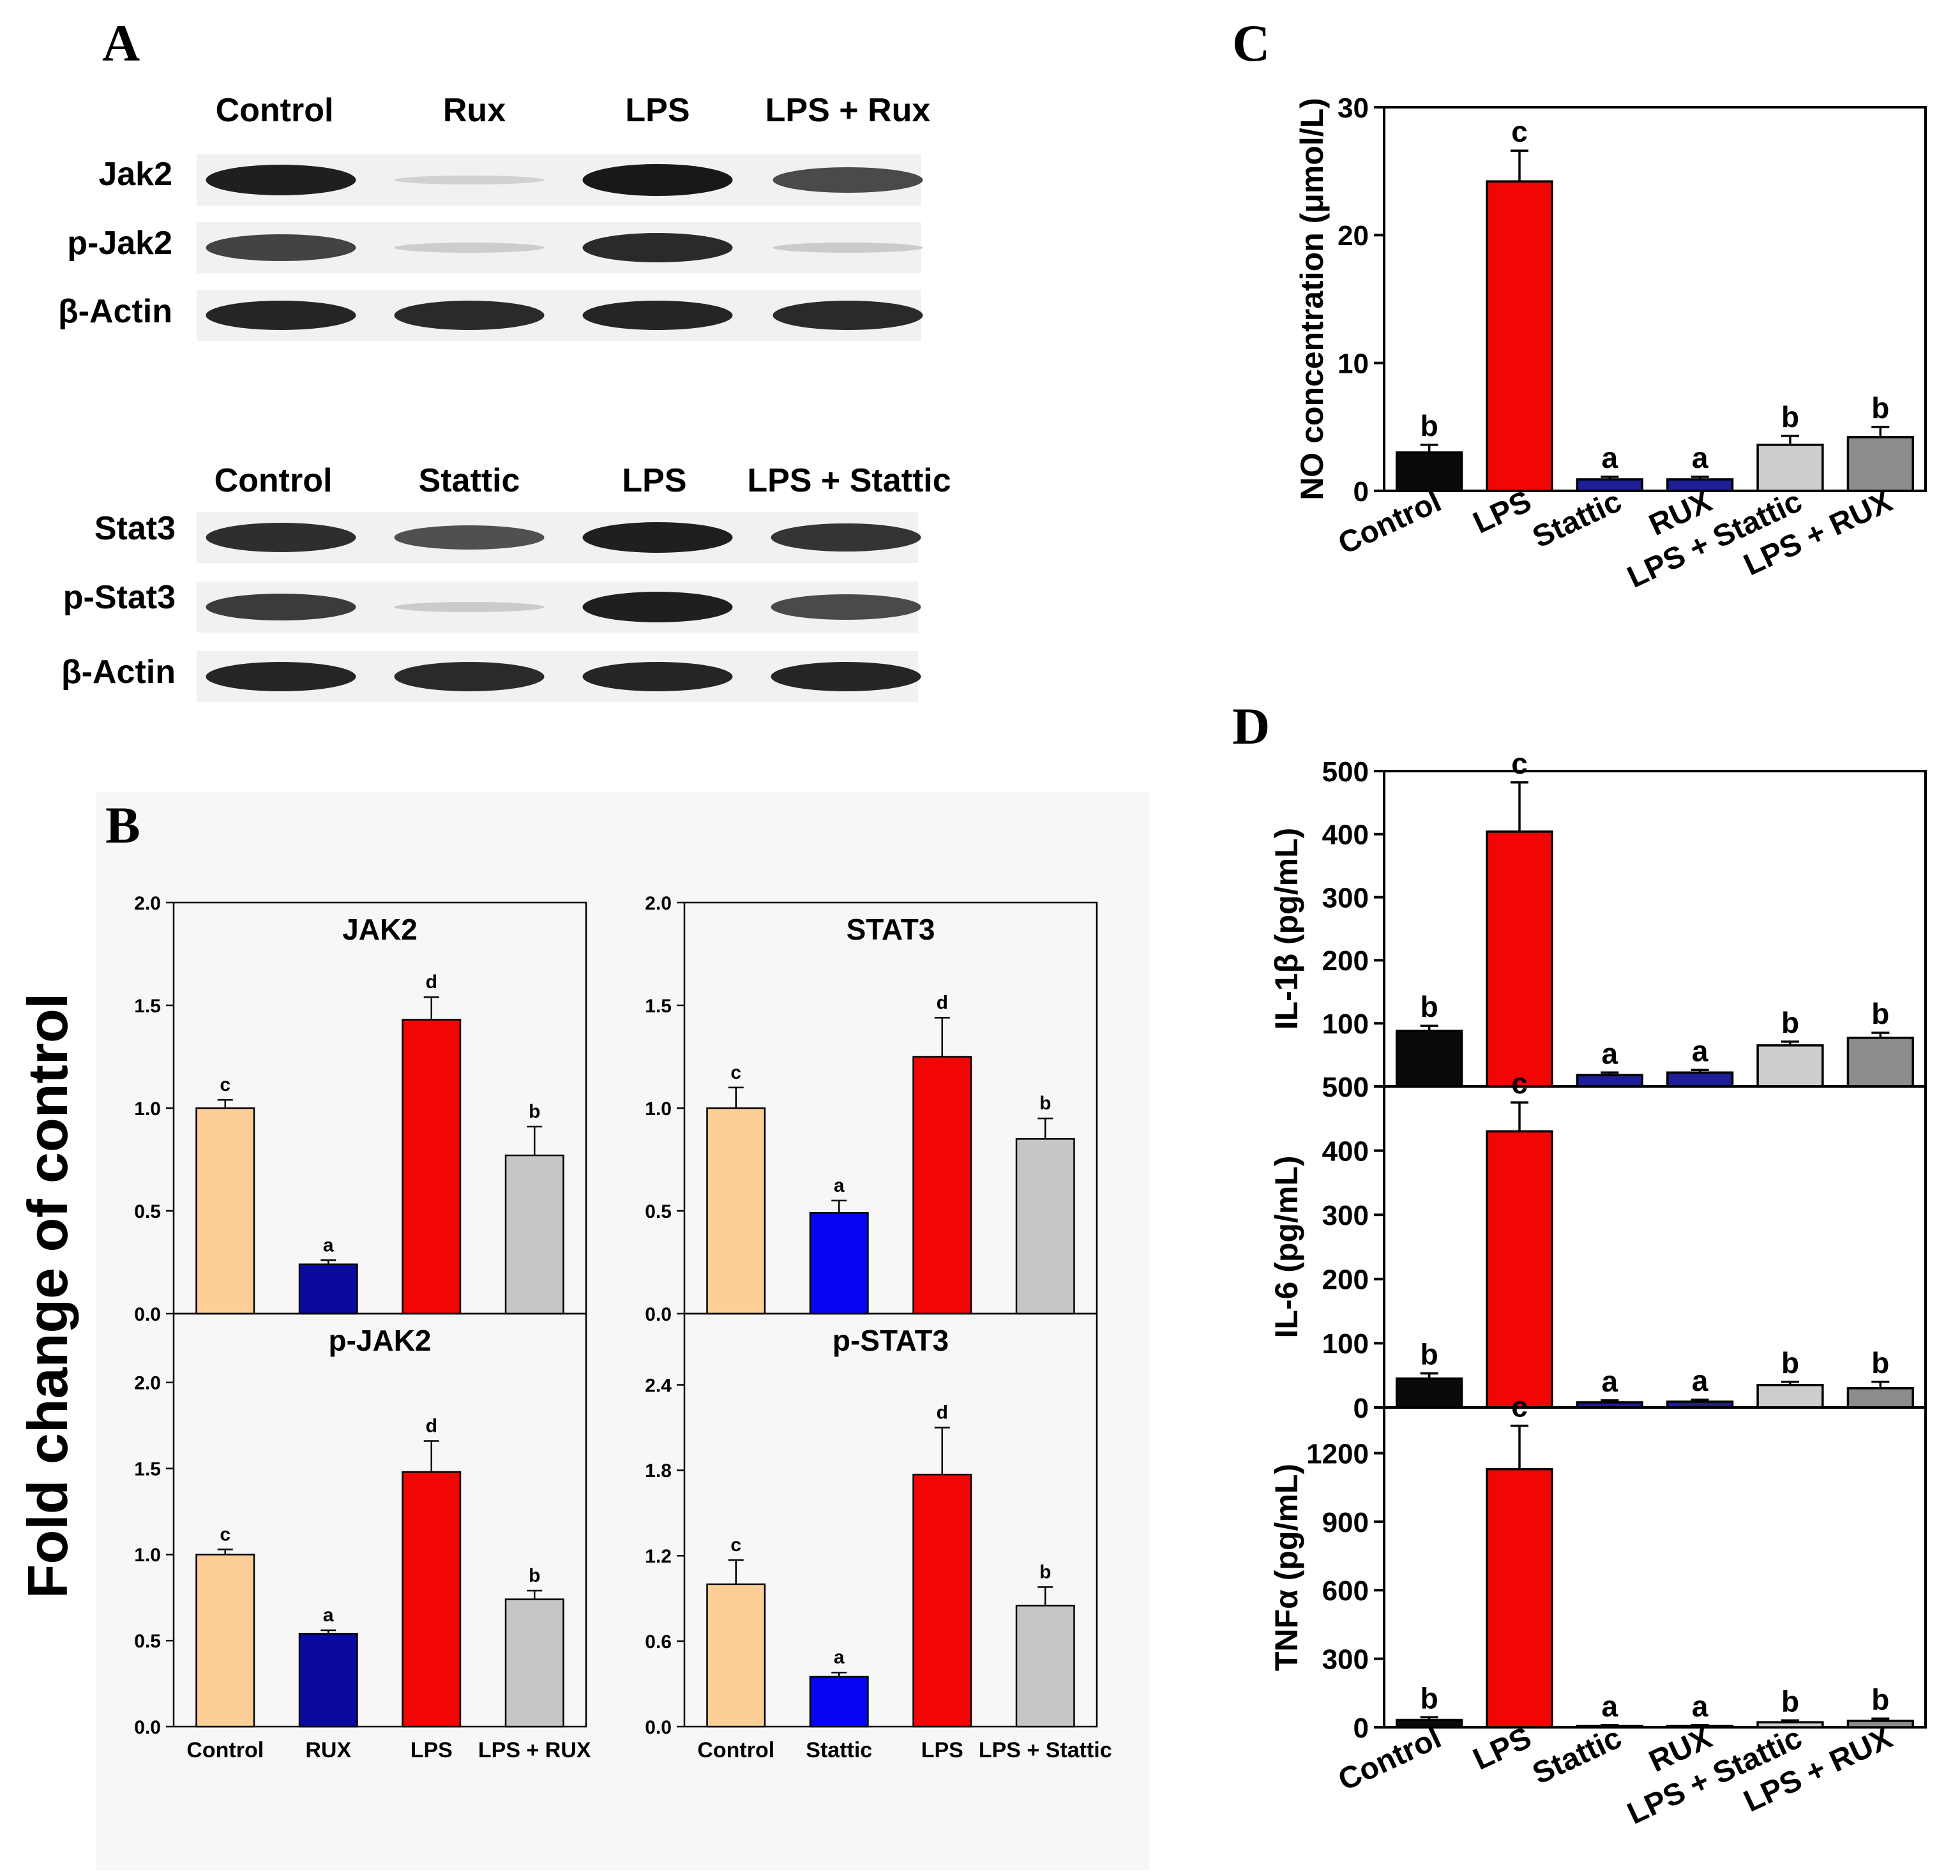 The image size is (1960, 1876). I want to click on y-tick-label: 30, so click(1353, 108).